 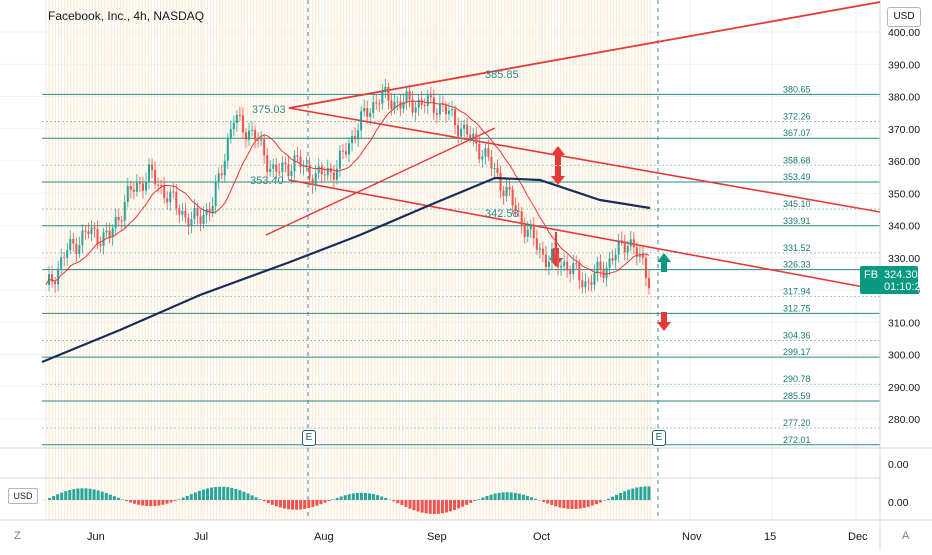 I want to click on price-annotation: 353.40, so click(x=267, y=181).